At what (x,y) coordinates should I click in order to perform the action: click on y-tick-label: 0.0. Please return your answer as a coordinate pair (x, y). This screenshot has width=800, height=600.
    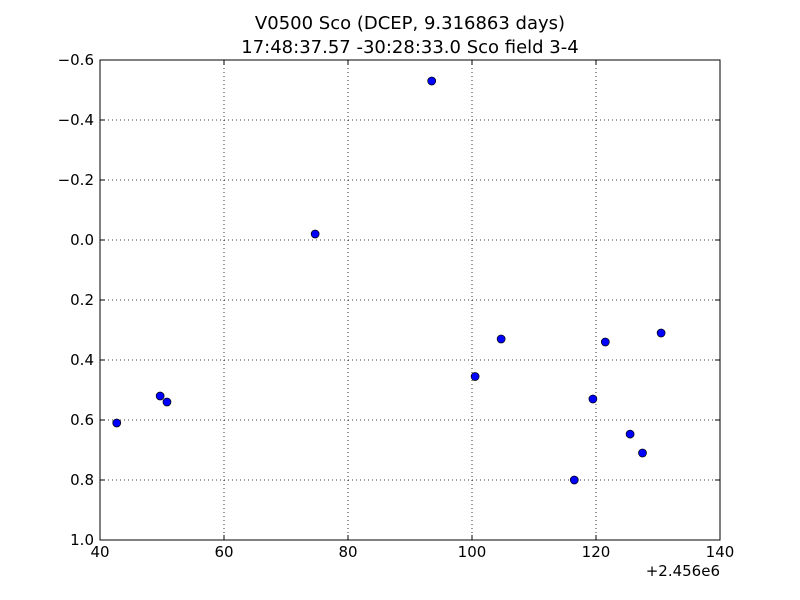
    Looking at the image, I should click on (82, 240).